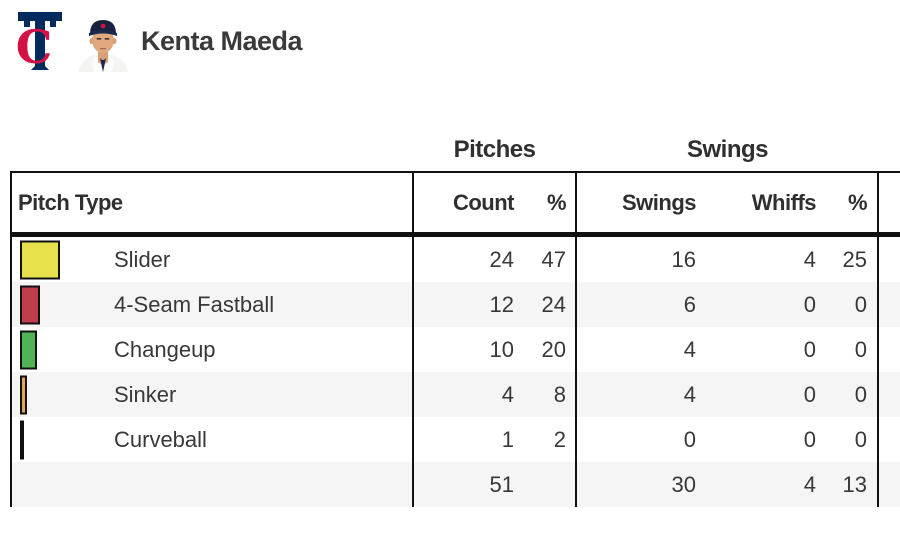 The width and height of the screenshot is (900, 544). What do you see at coordinates (784, 202) in the screenshot?
I see `col-header-whiffs: Whiffs` at bounding box center [784, 202].